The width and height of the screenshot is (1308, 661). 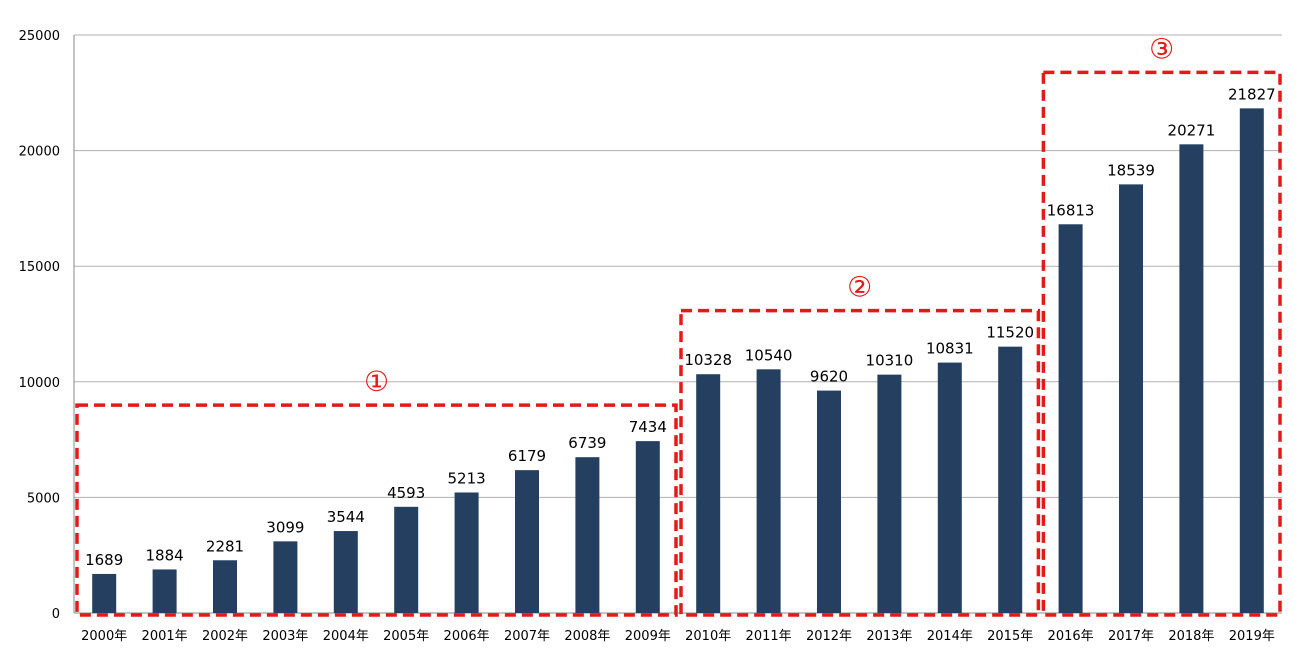 I want to click on x-tick-label: 2013年, so click(x=889, y=636).